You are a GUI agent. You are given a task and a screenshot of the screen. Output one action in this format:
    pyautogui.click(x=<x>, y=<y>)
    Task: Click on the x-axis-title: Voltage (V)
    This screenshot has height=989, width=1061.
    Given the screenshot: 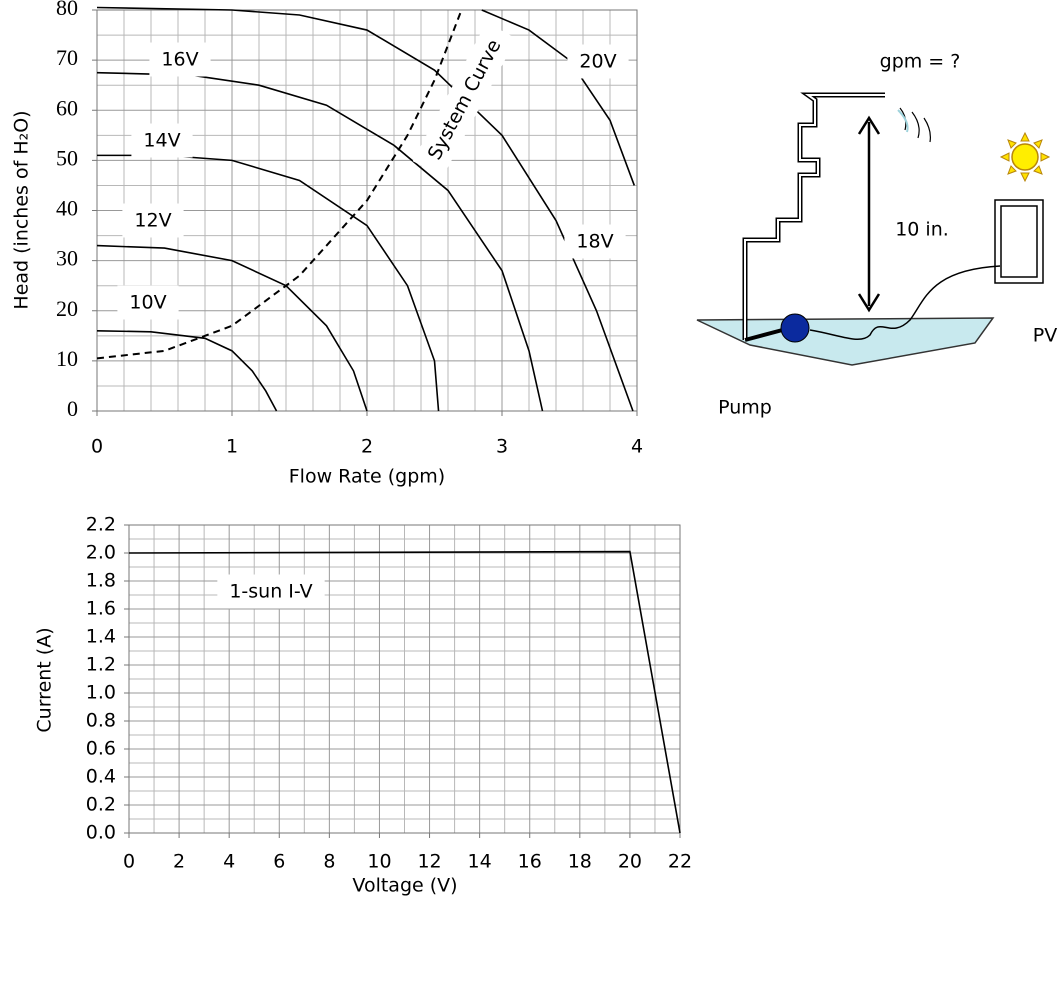 What is the action you would take?
    pyautogui.click(x=404, y=886)
    